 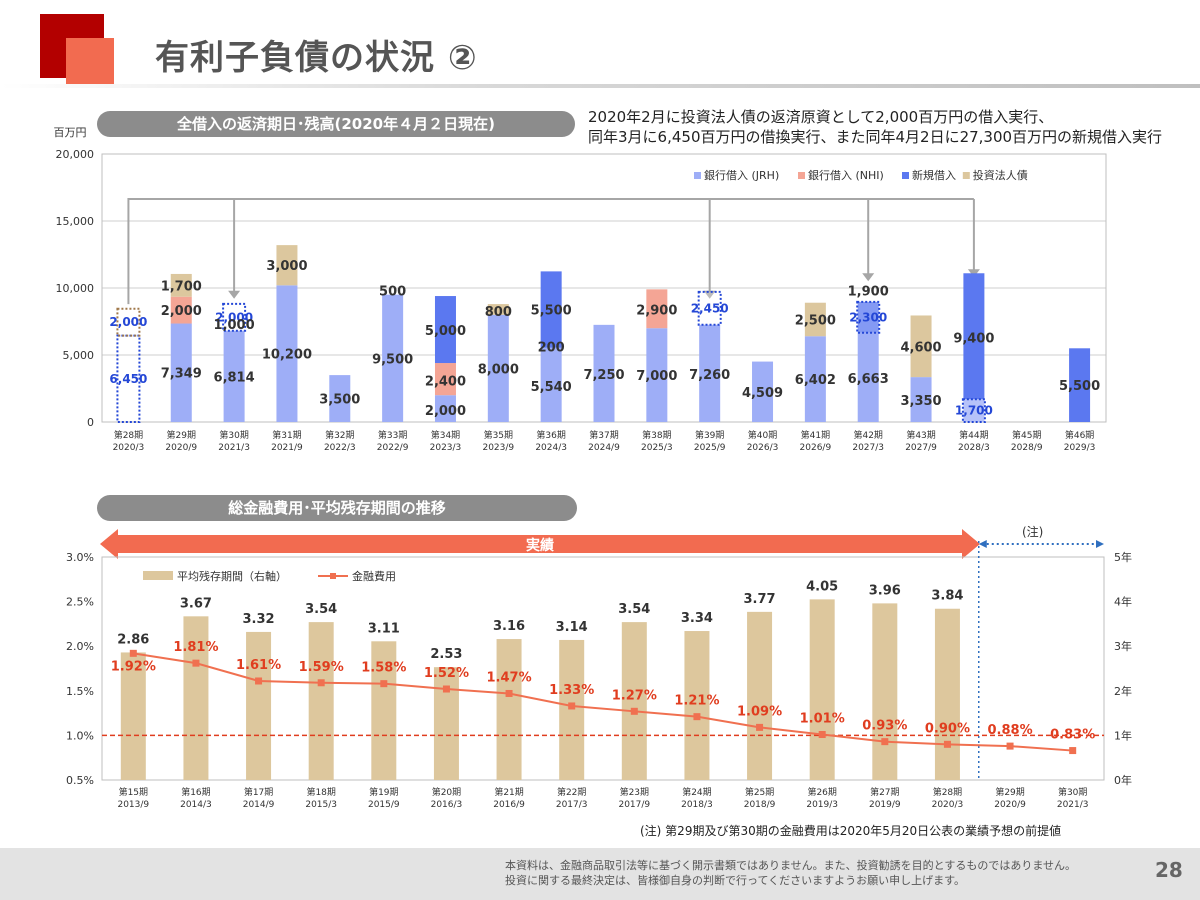 What do you see at coordinates (339, 435) in the screenshot?
I see `x-tick-label: 第32期` at bounding box center [339, 435].